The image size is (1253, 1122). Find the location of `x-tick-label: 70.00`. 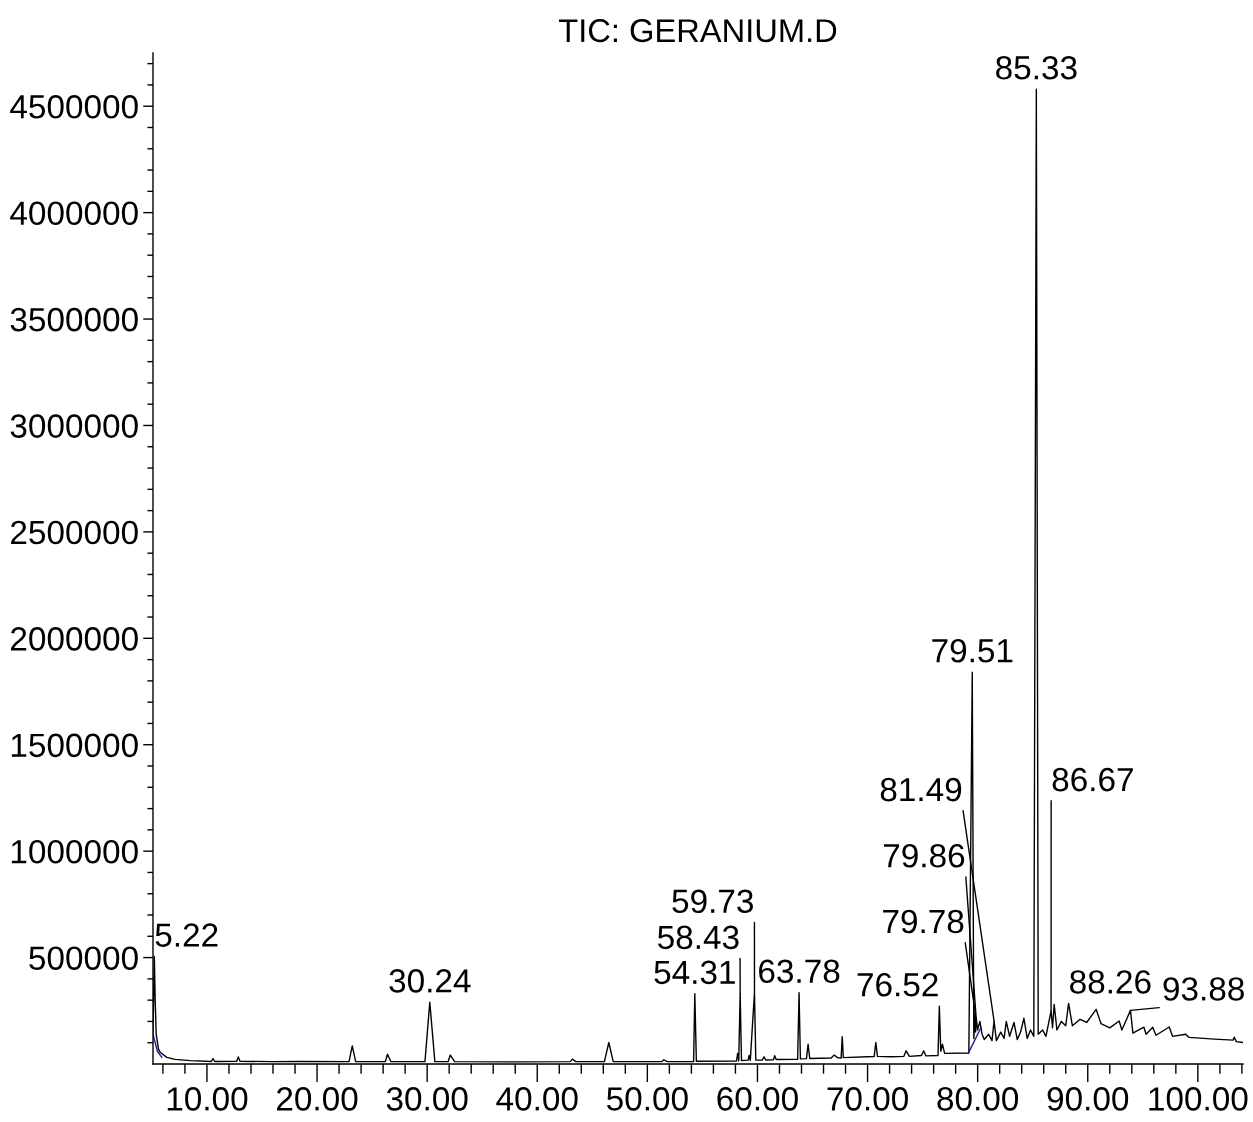

x-tick-label: 70.00 is located at coordinates (867, 1099).